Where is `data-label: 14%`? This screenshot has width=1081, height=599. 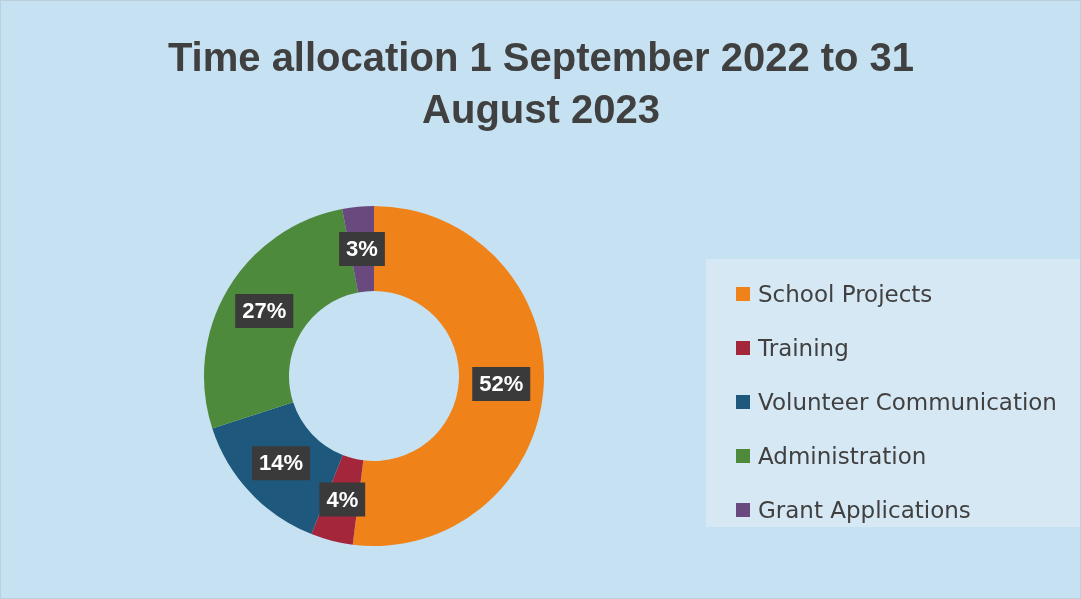
data-label: 14% is located at coordinates (281, 463).